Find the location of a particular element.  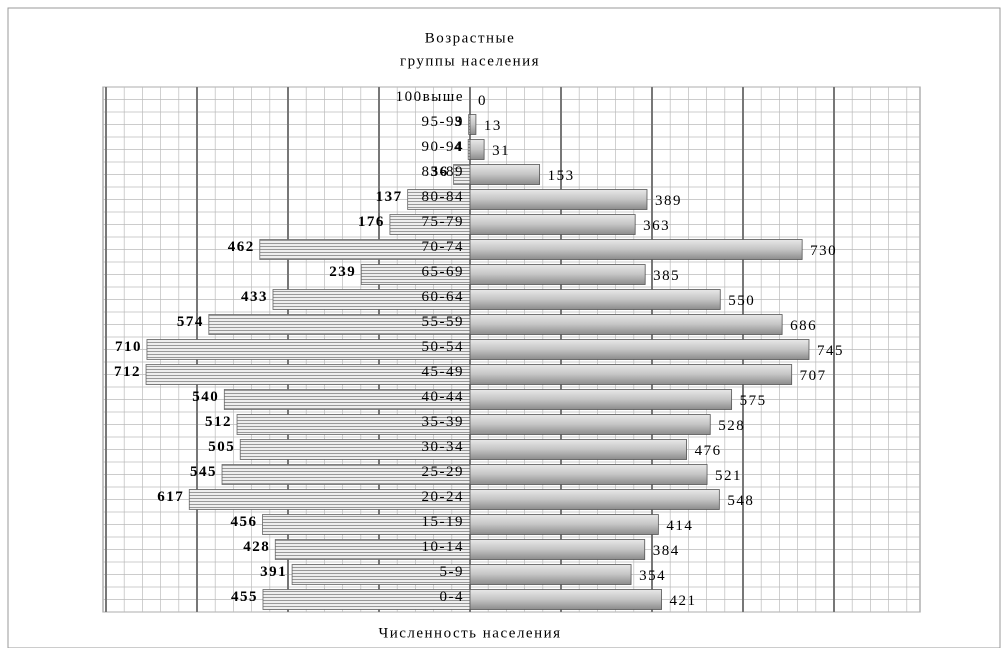

value-label: 354 is located at coordinates (652, 576).